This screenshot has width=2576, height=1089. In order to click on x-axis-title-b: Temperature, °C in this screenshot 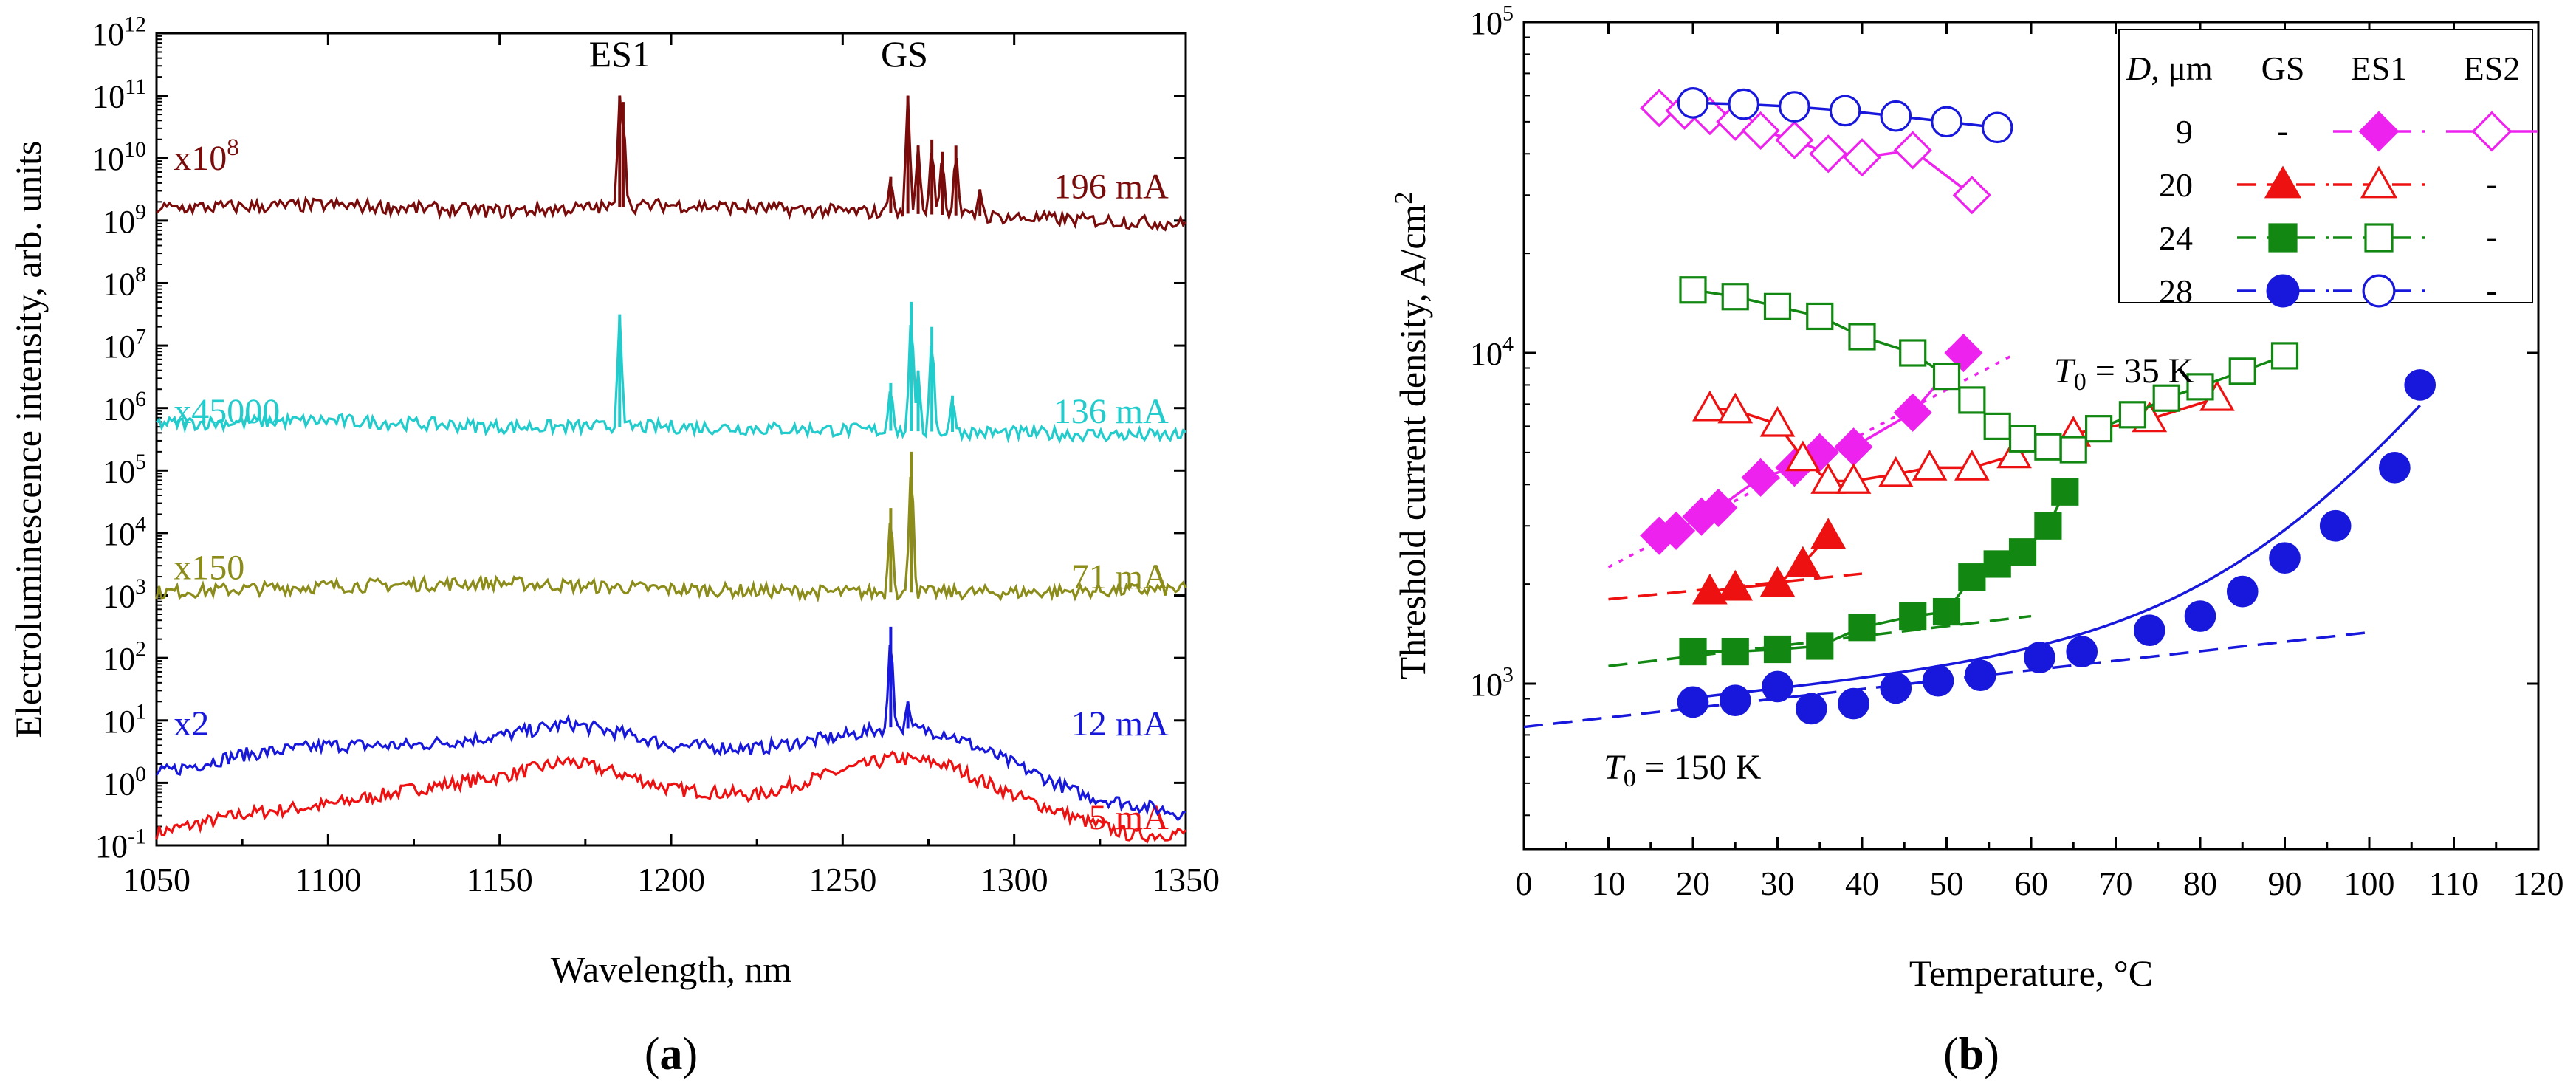, I will do `click(2031, 973)`.